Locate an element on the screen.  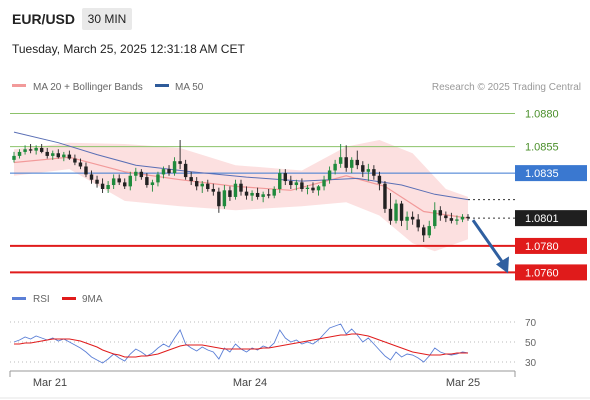
time-axis: Mar 21 Mar 24 Mar 25 is located at coordinates (295, 384).